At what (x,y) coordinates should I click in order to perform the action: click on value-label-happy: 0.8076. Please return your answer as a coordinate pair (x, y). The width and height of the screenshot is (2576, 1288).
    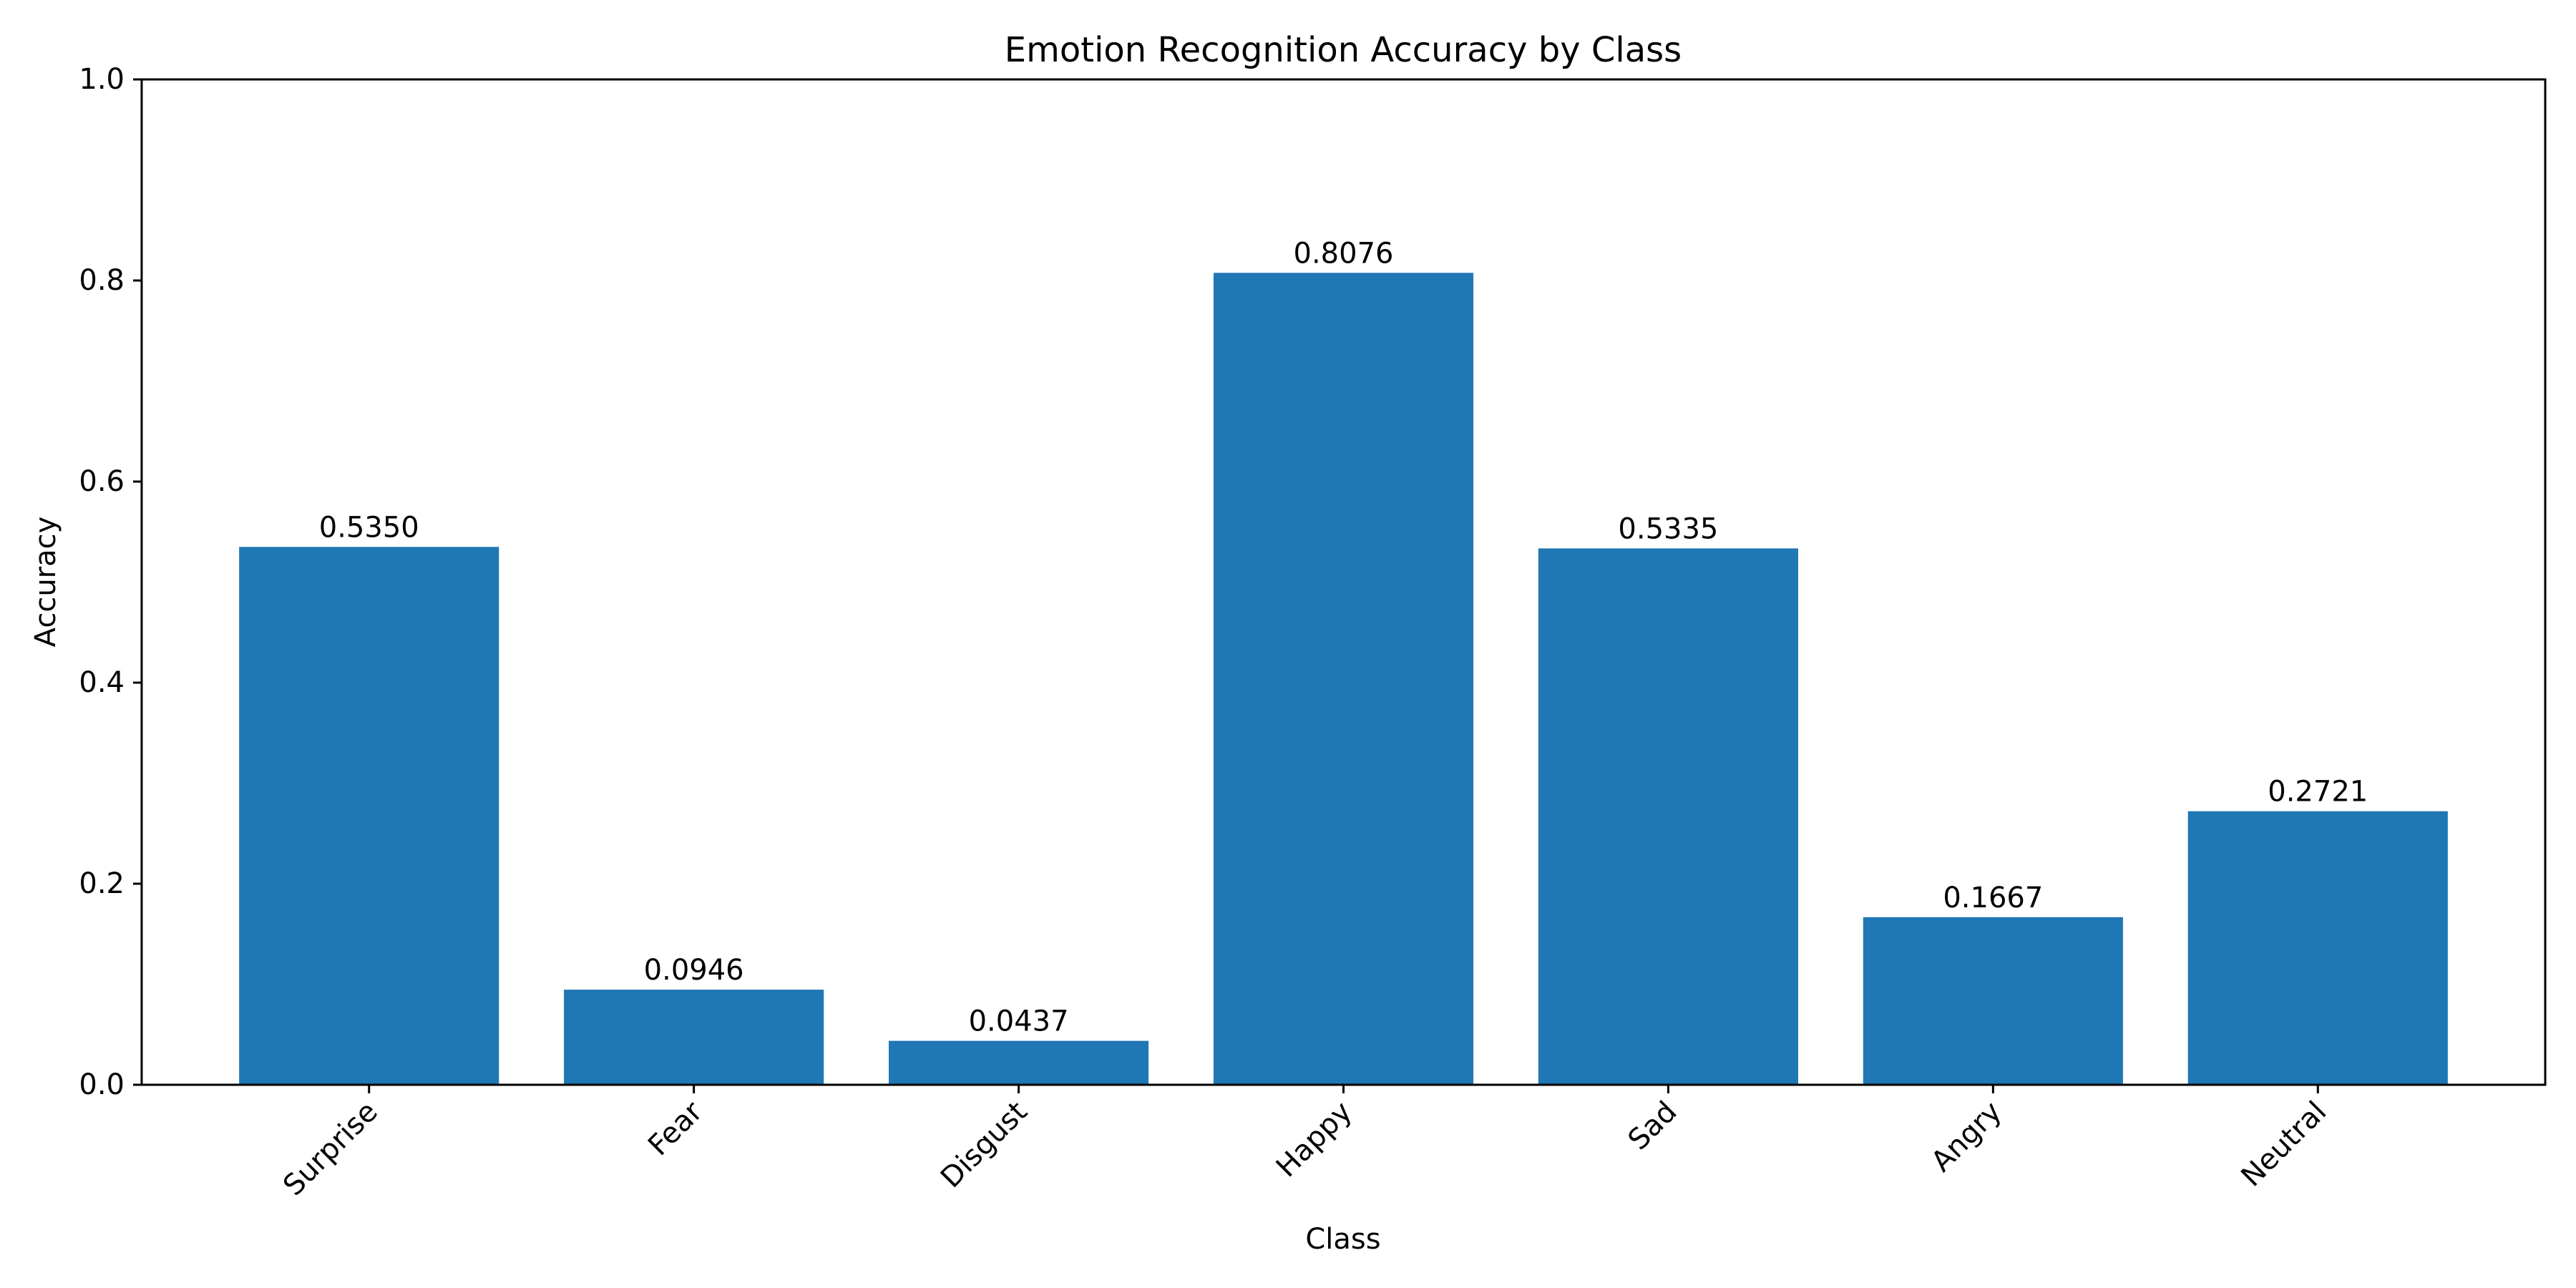
    Looking at the image, I should click on (1344, 253).